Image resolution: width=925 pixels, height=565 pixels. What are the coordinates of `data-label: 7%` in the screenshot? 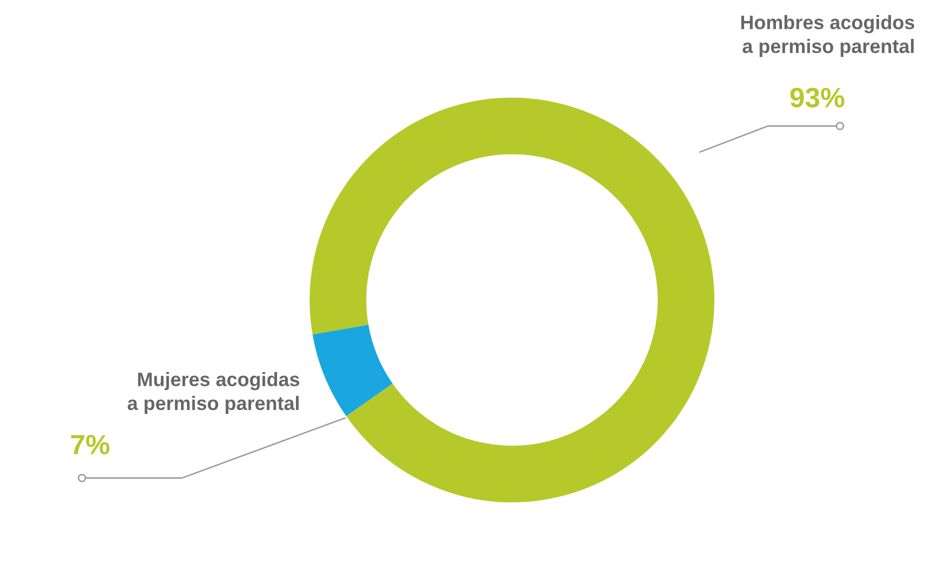 It's located at (90, 444).